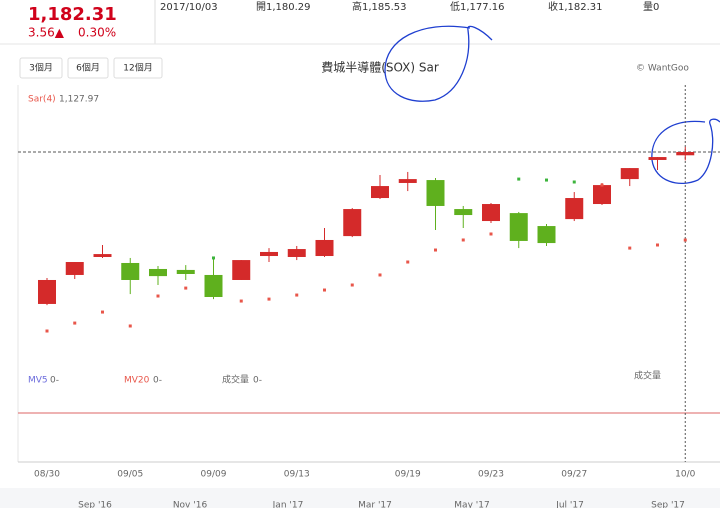 This screenshot has width=720, height=508. Describe the element at coordinates (42, 100) in the screenshot. I see `sar-legend-name: Sar(4)` at that location.